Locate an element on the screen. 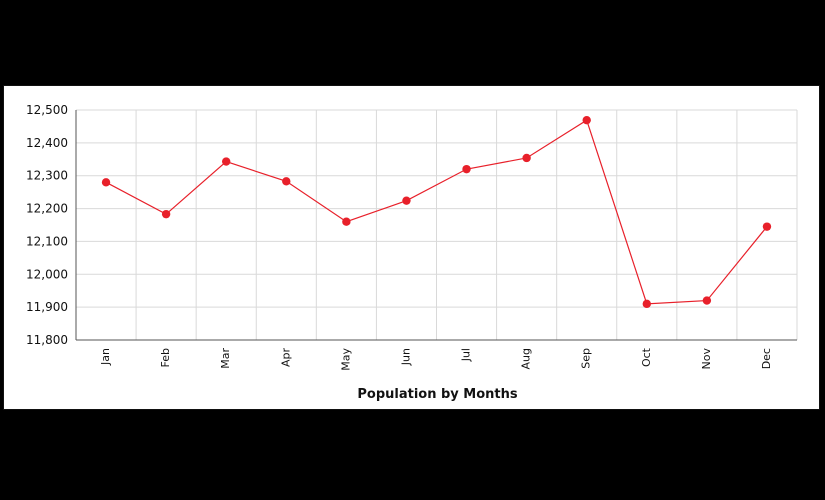  x-tick-label: Jul is located at coordinates (466, 355).